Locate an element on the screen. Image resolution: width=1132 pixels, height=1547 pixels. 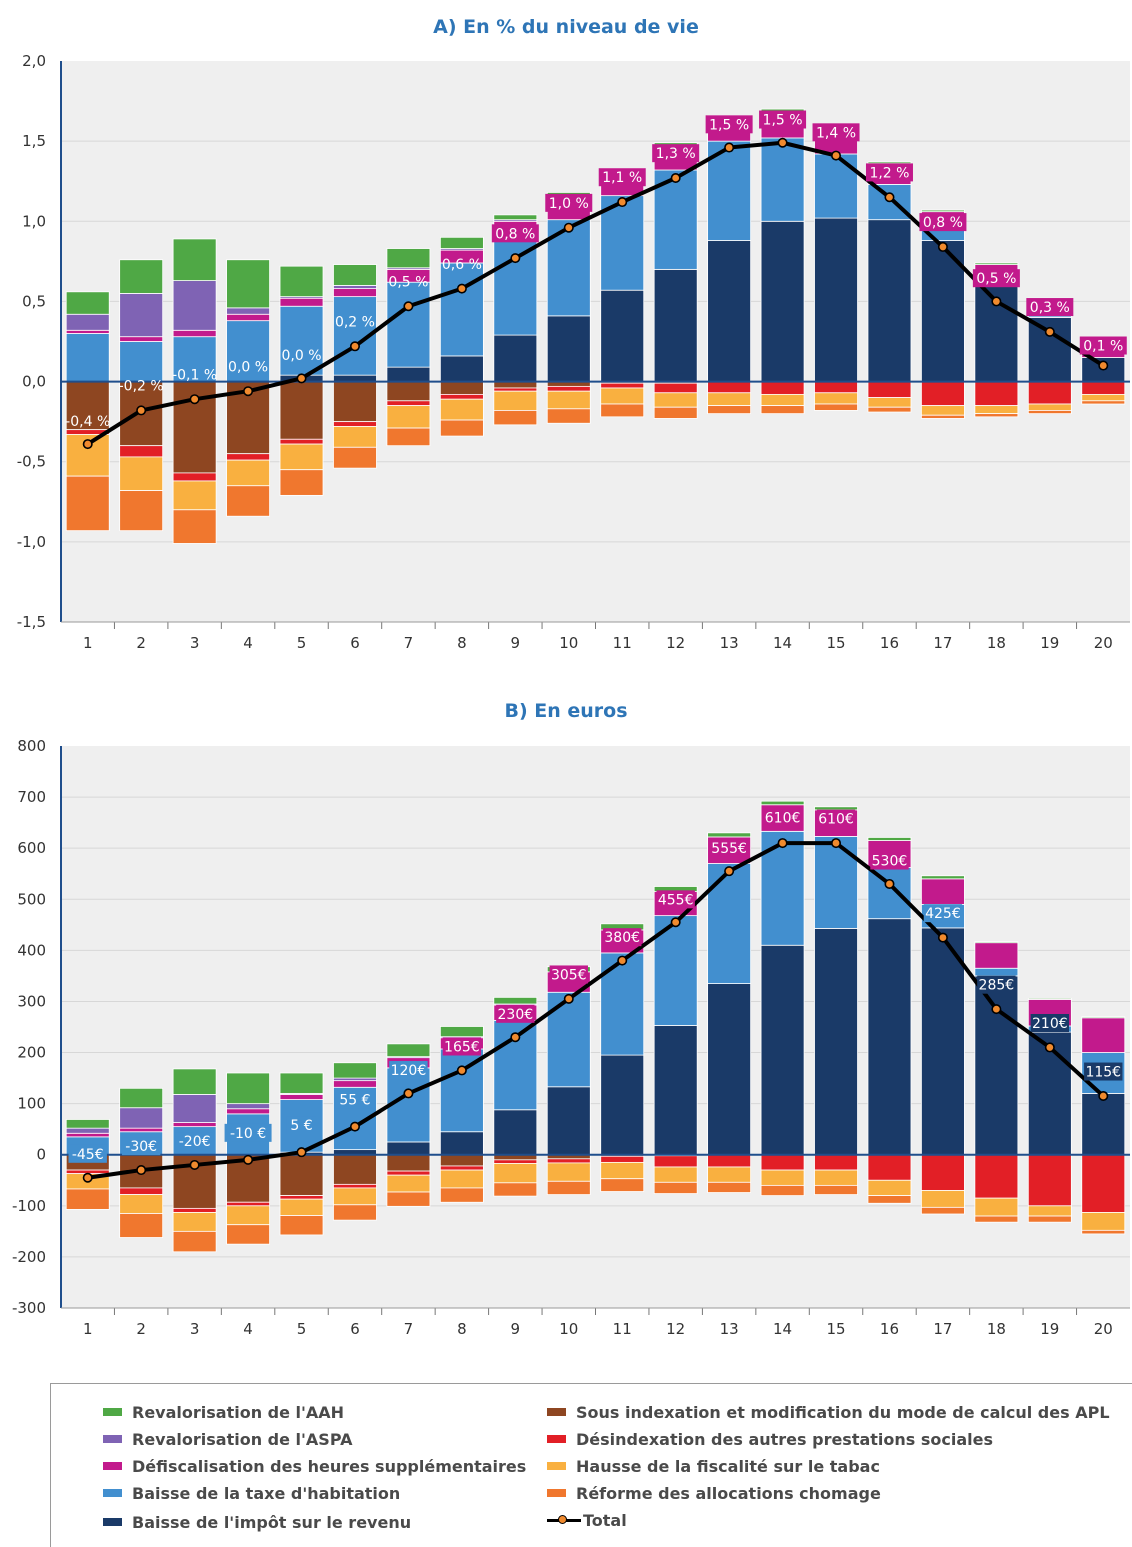
chart-a-total-label: 1,5 % is located at coordinates (729, 125).